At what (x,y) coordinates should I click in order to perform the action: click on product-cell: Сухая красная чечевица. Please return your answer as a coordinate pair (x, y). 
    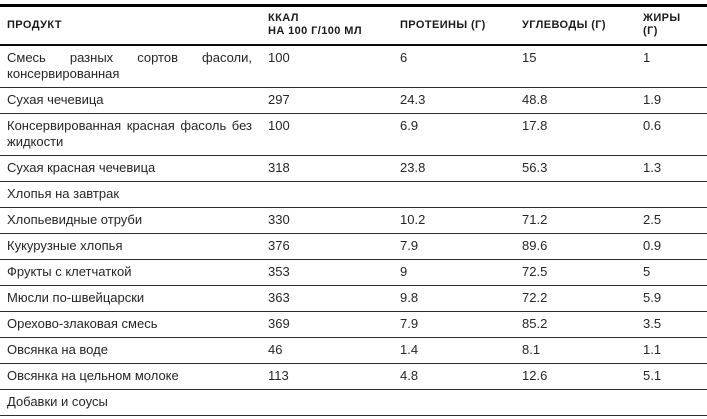
    Looking at the image, I should click on (134, 168).